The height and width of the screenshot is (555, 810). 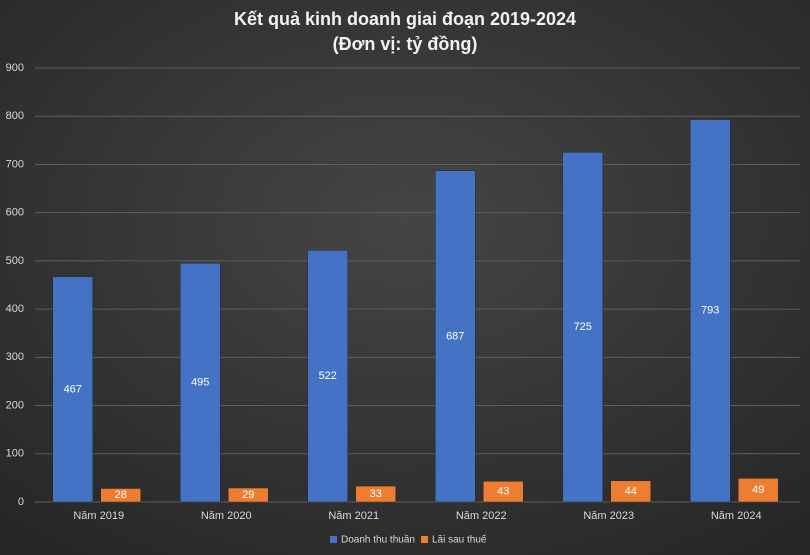 What do you see at coordinates (15, 357) in the screenshot?
I see `y-tick-label: 300` at bounding box center [15, 357].